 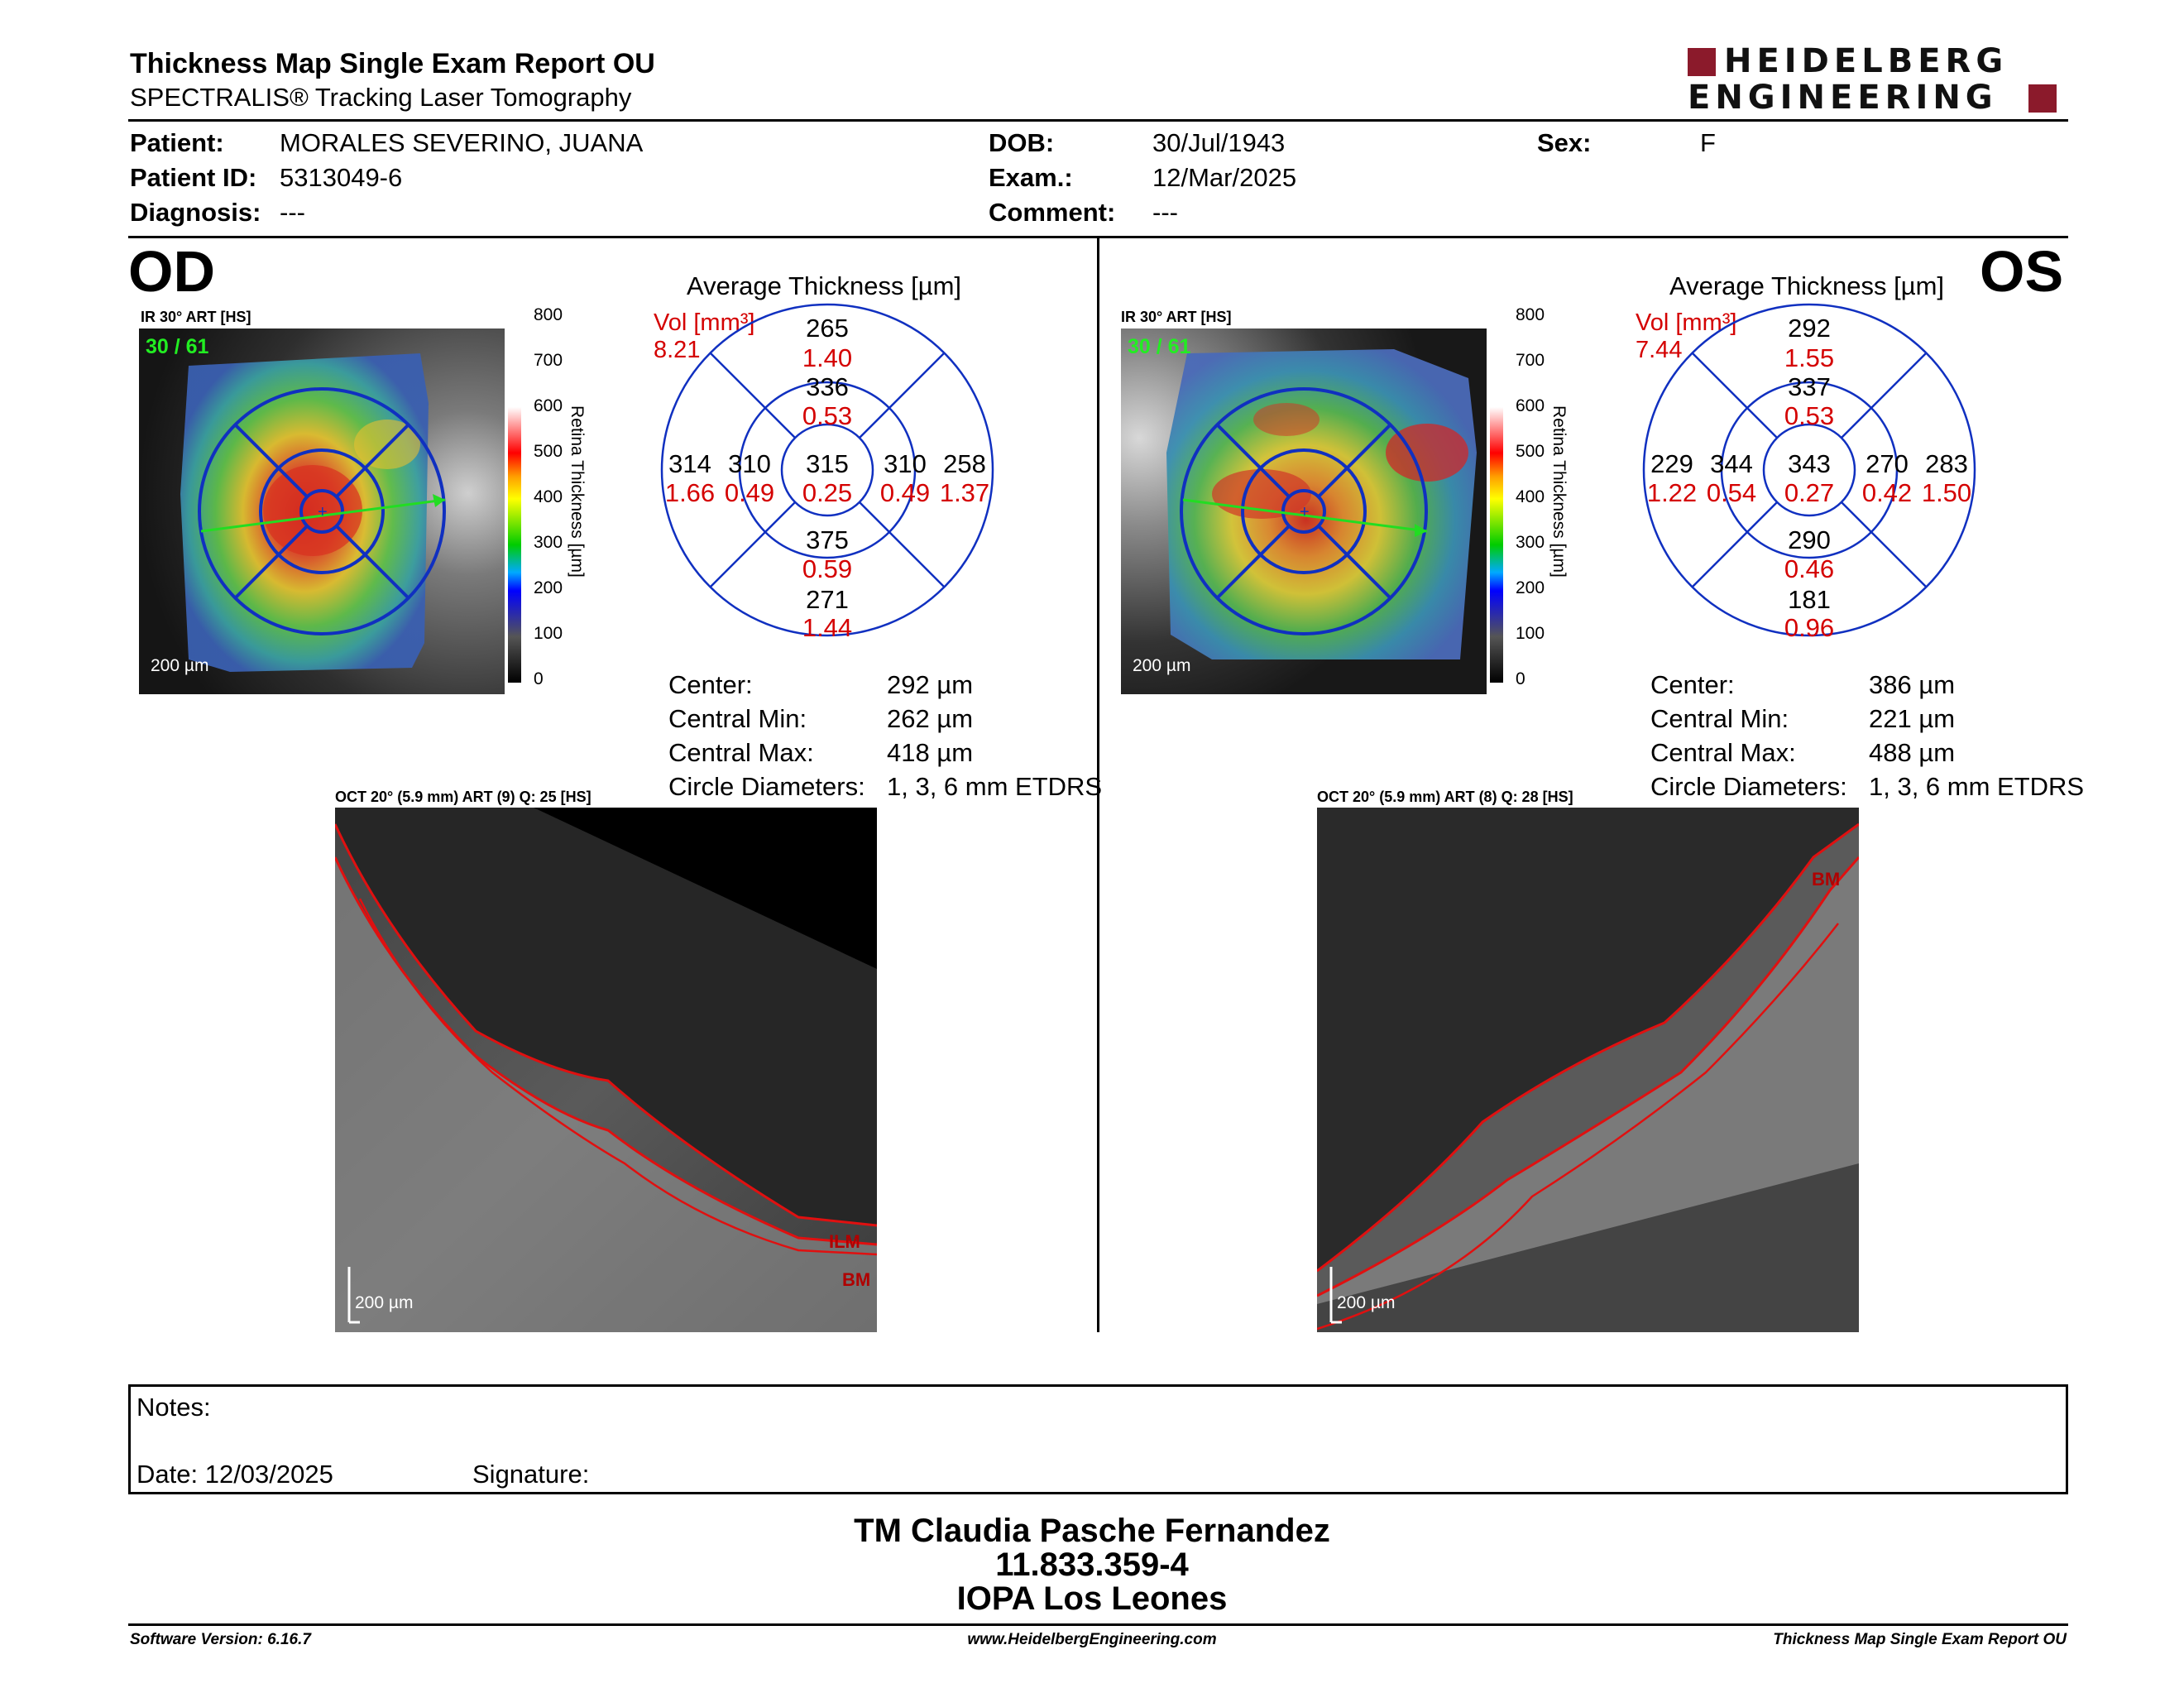 What do you see at coordinates (1731, 463) in the screenshot?
I see `os-inner-left-t: 344` at bounding box center [1731, 463].